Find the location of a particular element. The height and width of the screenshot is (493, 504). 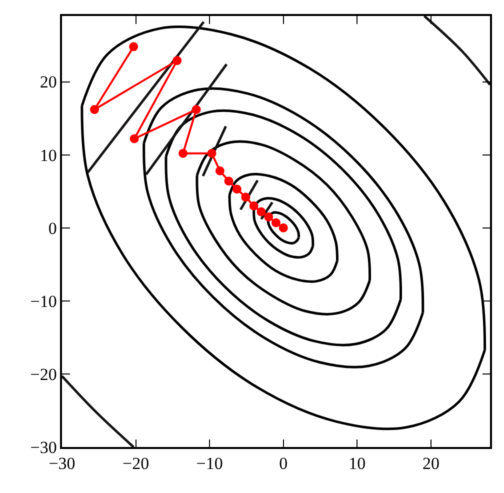

y-tick-label: 0 is located at coordinates (52, 228).